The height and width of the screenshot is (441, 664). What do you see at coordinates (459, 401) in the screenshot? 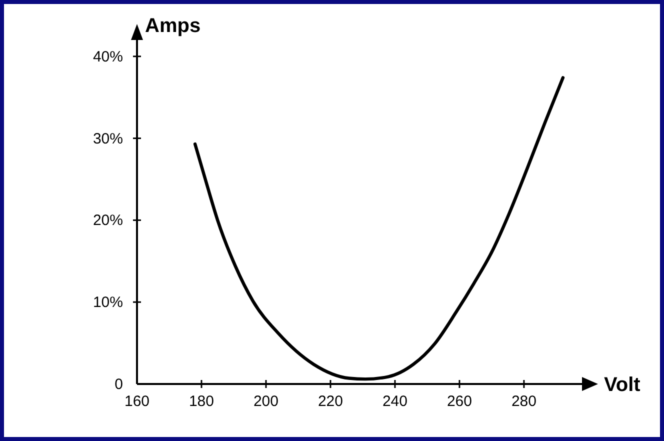
I see `x-tick-label: 260` at bounding box center [459, 401].